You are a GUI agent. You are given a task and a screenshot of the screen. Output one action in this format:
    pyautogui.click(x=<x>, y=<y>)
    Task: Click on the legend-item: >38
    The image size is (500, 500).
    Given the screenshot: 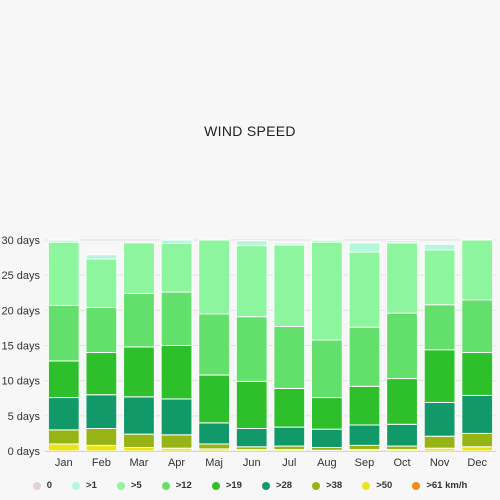 What is the action you would take?
    pyautogui.click(x=327, y=485)
    